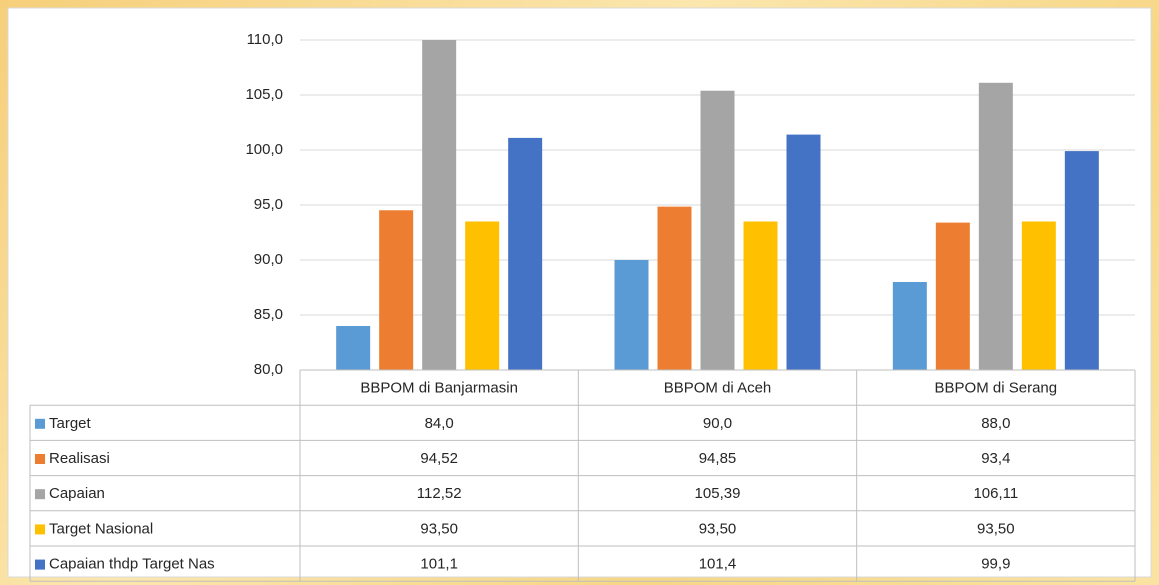  I want to click on y-tick-label: 80,0, so click(268, 369).